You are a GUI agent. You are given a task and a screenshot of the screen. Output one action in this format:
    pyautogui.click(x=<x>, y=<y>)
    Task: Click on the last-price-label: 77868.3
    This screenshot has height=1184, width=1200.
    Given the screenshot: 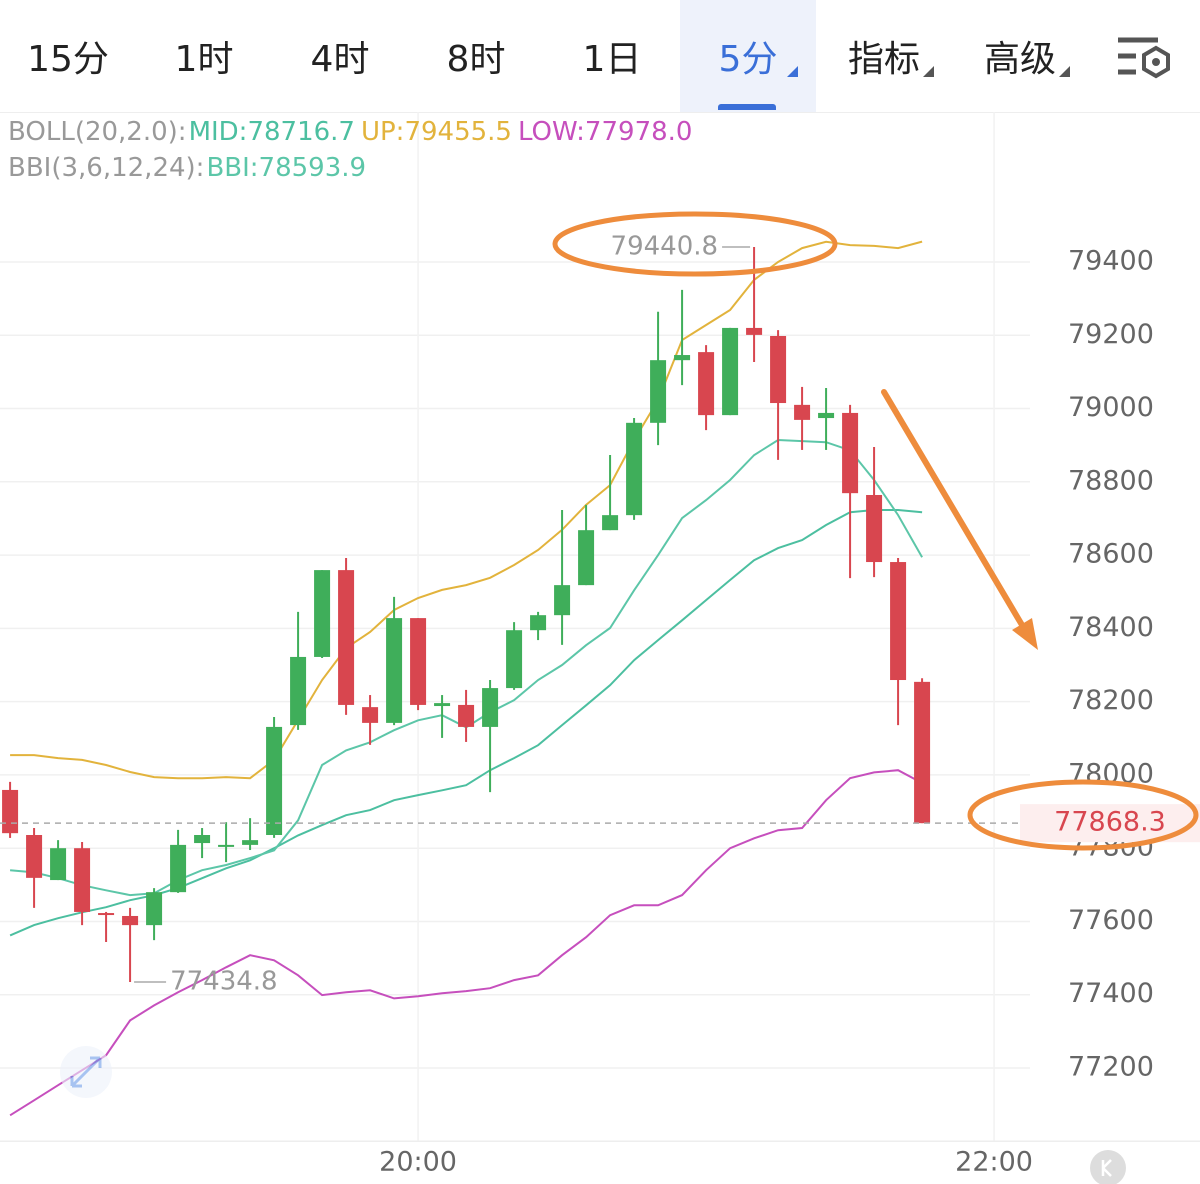 What is the action you would take?
    pyautogui.click(x=1110, y=822)
    